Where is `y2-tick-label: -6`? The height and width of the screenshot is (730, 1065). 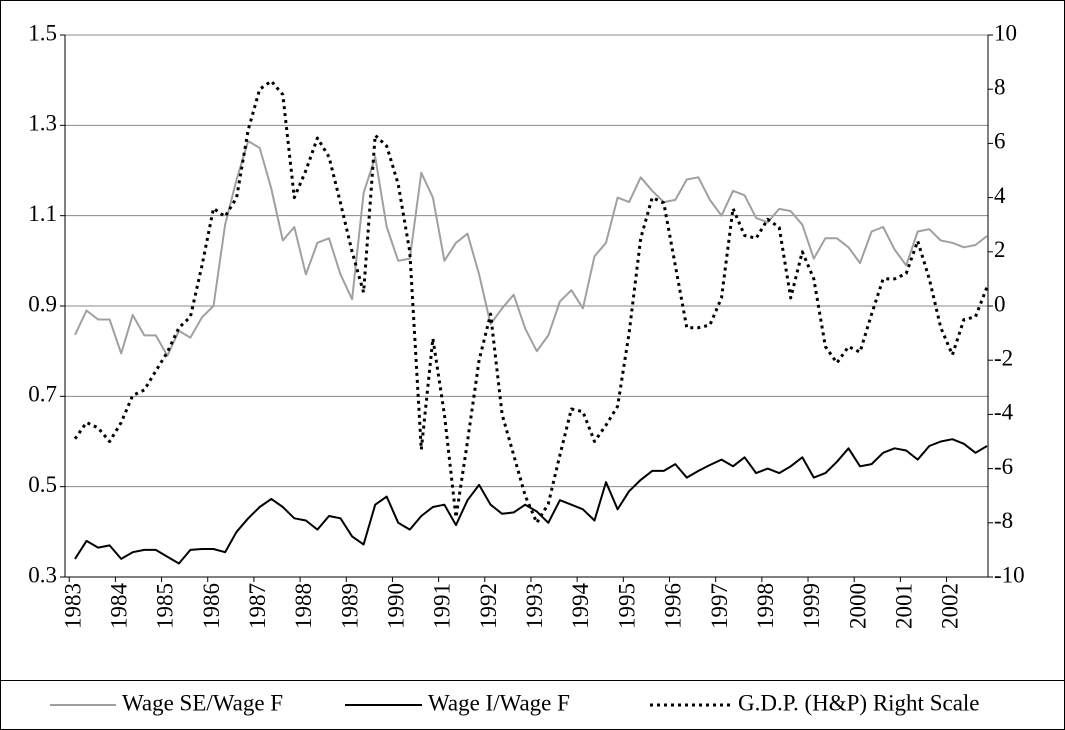
y2-tick-label: -6 is located at coordinates (1003, 466).